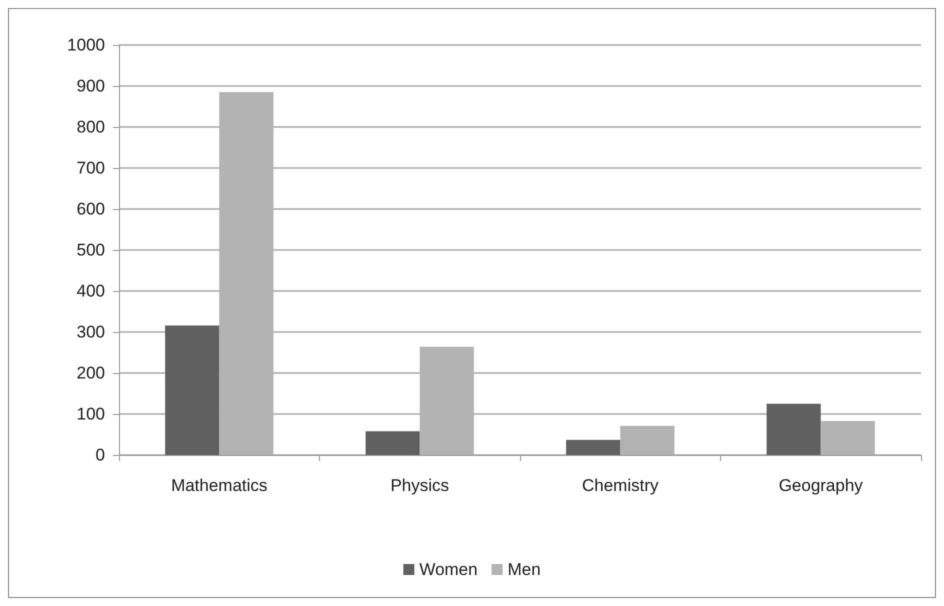 Image resolution: width=944 pixels, height=606 pixels. What do you see at coordinates (219, 485) in the screenshot?
I see `x-tick-label: Mathematics` at bounding box center [219, 485].